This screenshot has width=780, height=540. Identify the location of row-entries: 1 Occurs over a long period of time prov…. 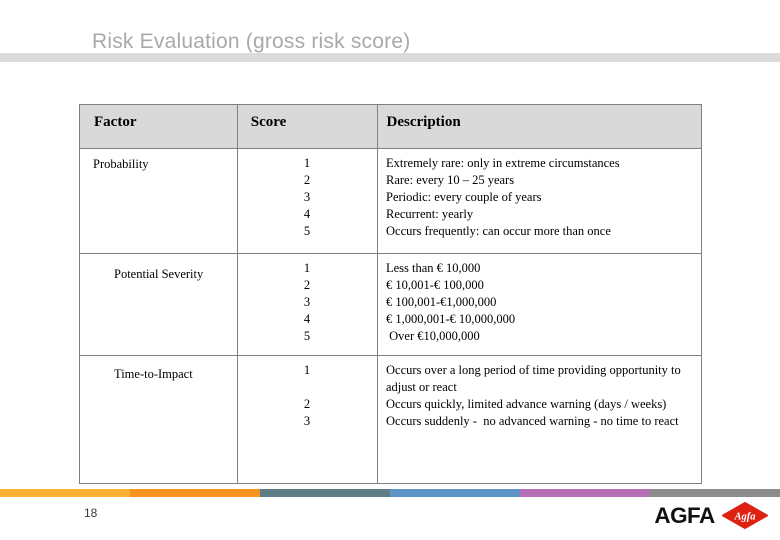
(469, 420).